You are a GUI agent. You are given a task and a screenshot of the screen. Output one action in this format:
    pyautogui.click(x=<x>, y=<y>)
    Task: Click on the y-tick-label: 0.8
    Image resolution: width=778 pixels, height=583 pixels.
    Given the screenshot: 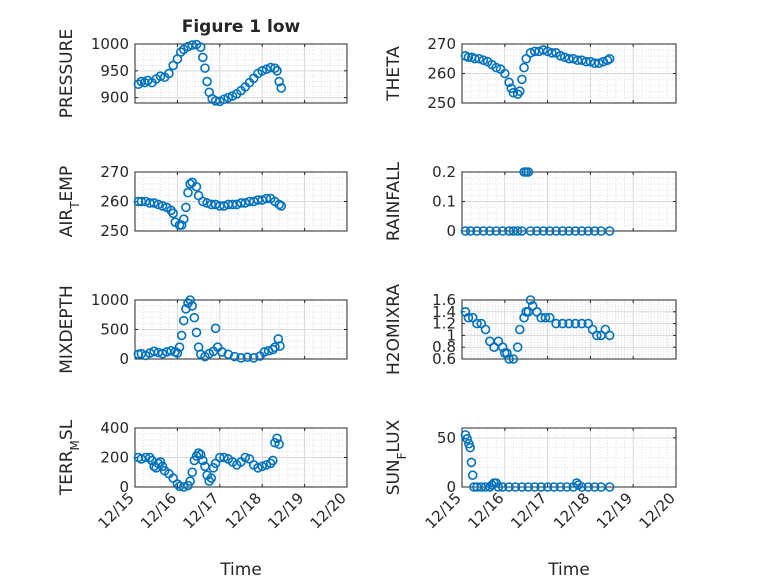 What is the action you would take?
    pyautogui.click(x=444, y=347)
    